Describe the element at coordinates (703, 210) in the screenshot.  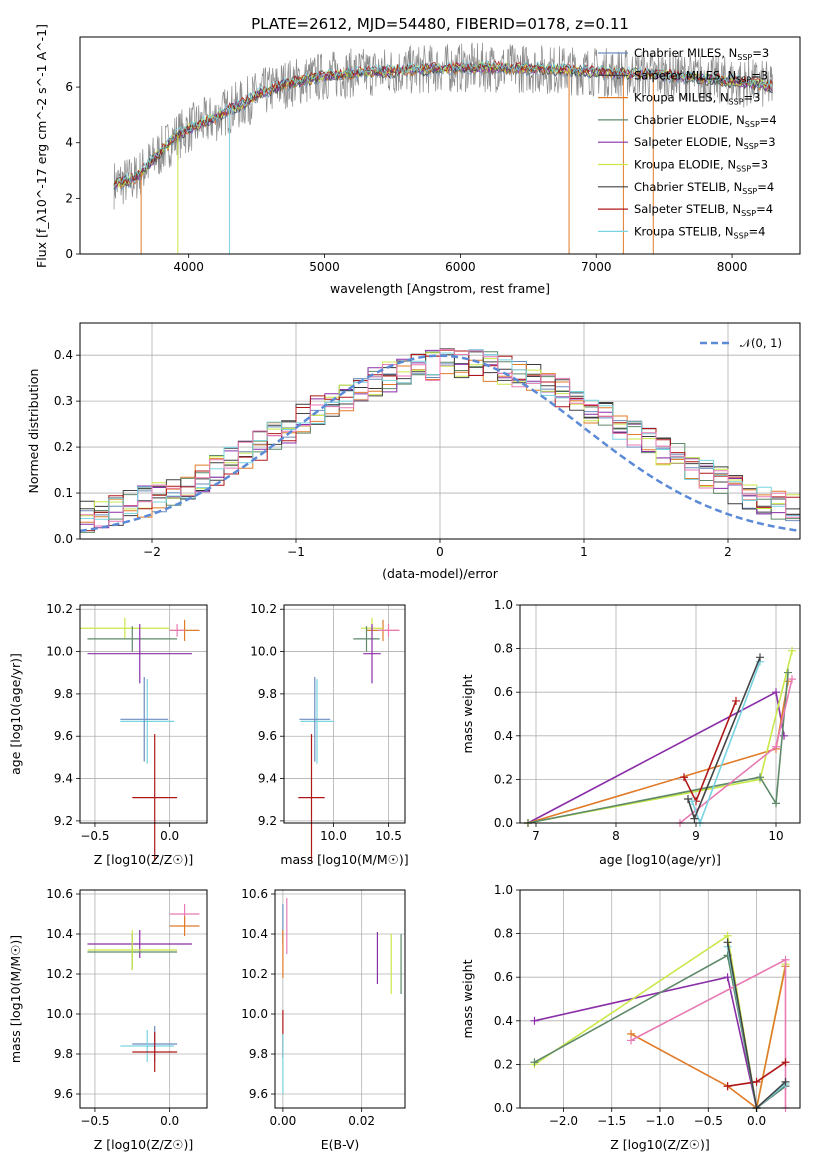
I see `legend-label: Salpeter STELIB, NSSP=4` at that location.